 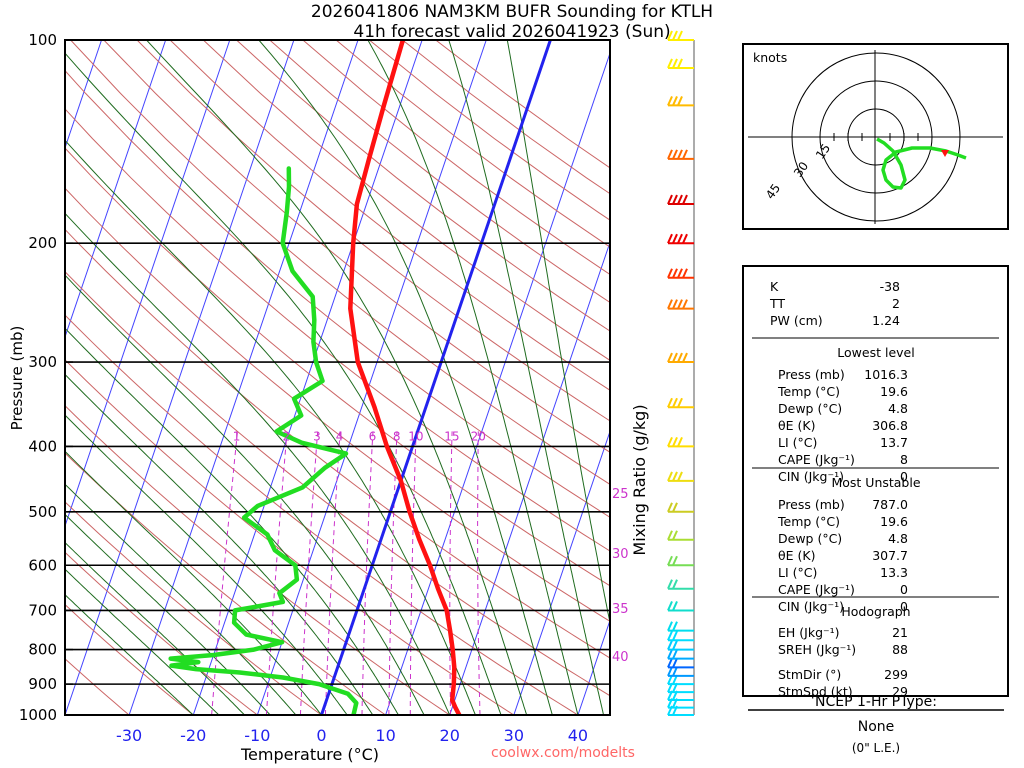 What do you see at coordinates (886, 320) in the screenshot?
I see `index-value: 1.24` at bounding box center [886, 320].